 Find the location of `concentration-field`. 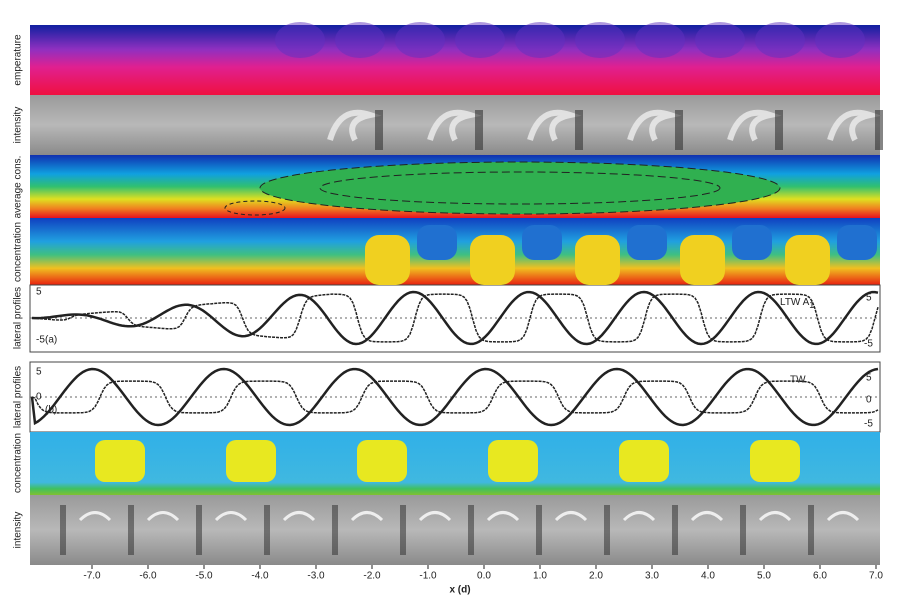

concentration-field is located at coordinates (455, 463).